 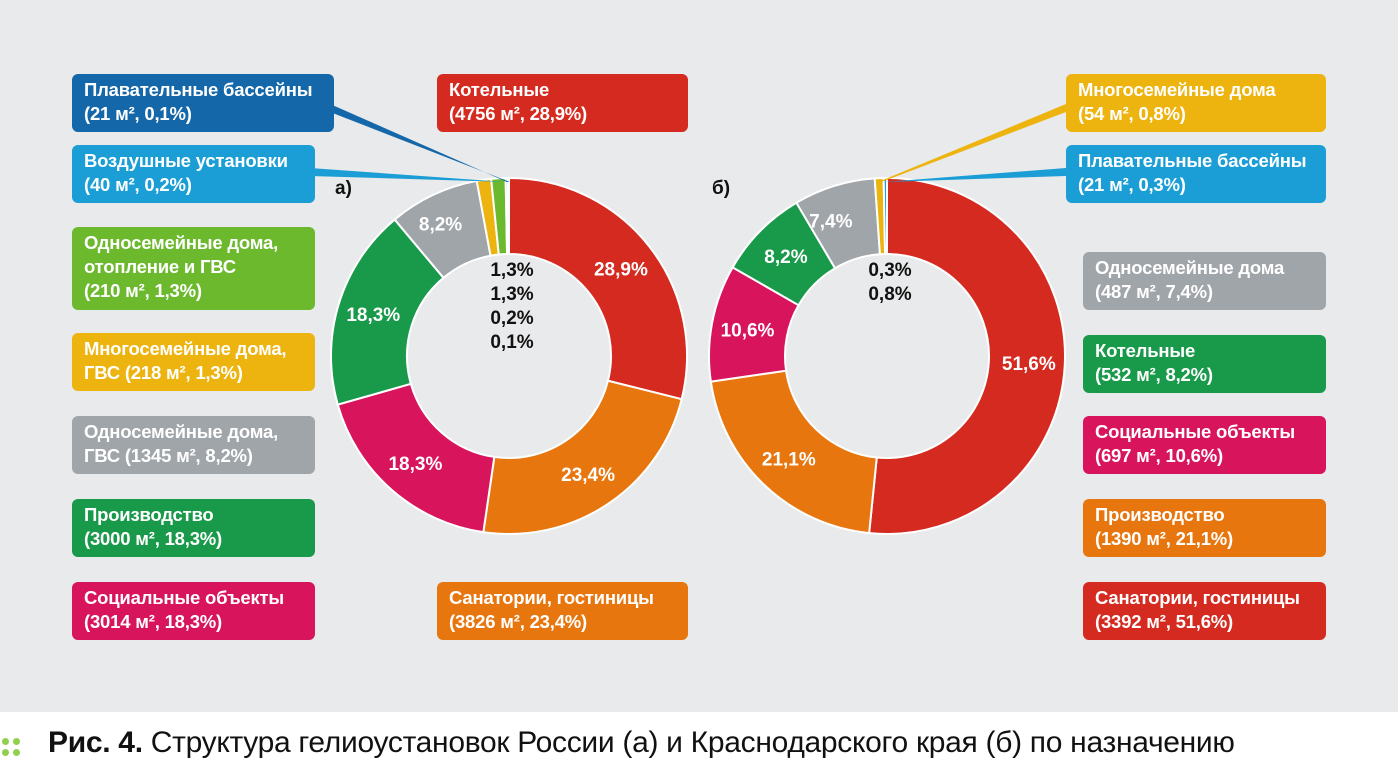 What do you see at coordinates (1029, 364) in the screenshot?
I see `slice-label: 51,6%` at bounding box center [1029, 364].